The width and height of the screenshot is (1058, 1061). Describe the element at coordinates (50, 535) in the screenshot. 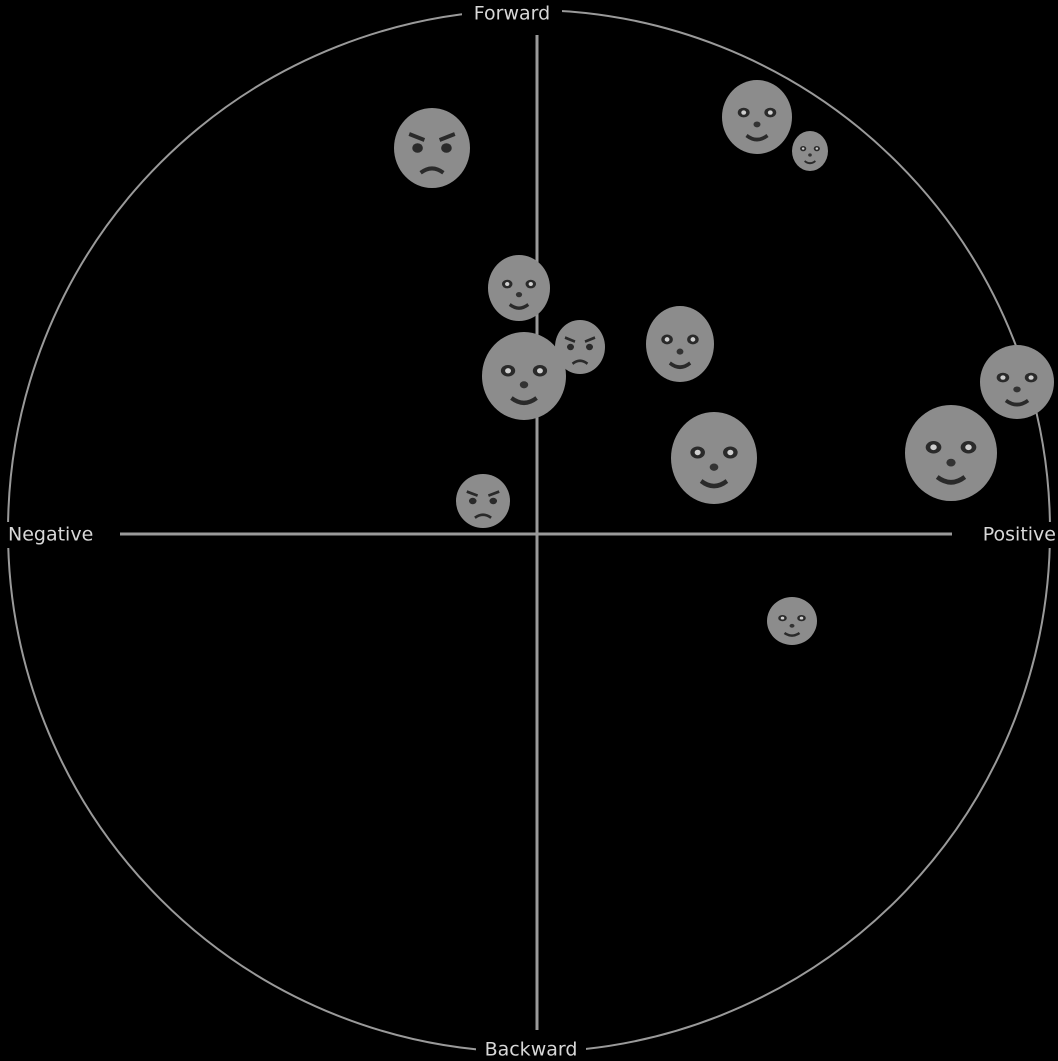

I see `negative-label: Negative` at that location.